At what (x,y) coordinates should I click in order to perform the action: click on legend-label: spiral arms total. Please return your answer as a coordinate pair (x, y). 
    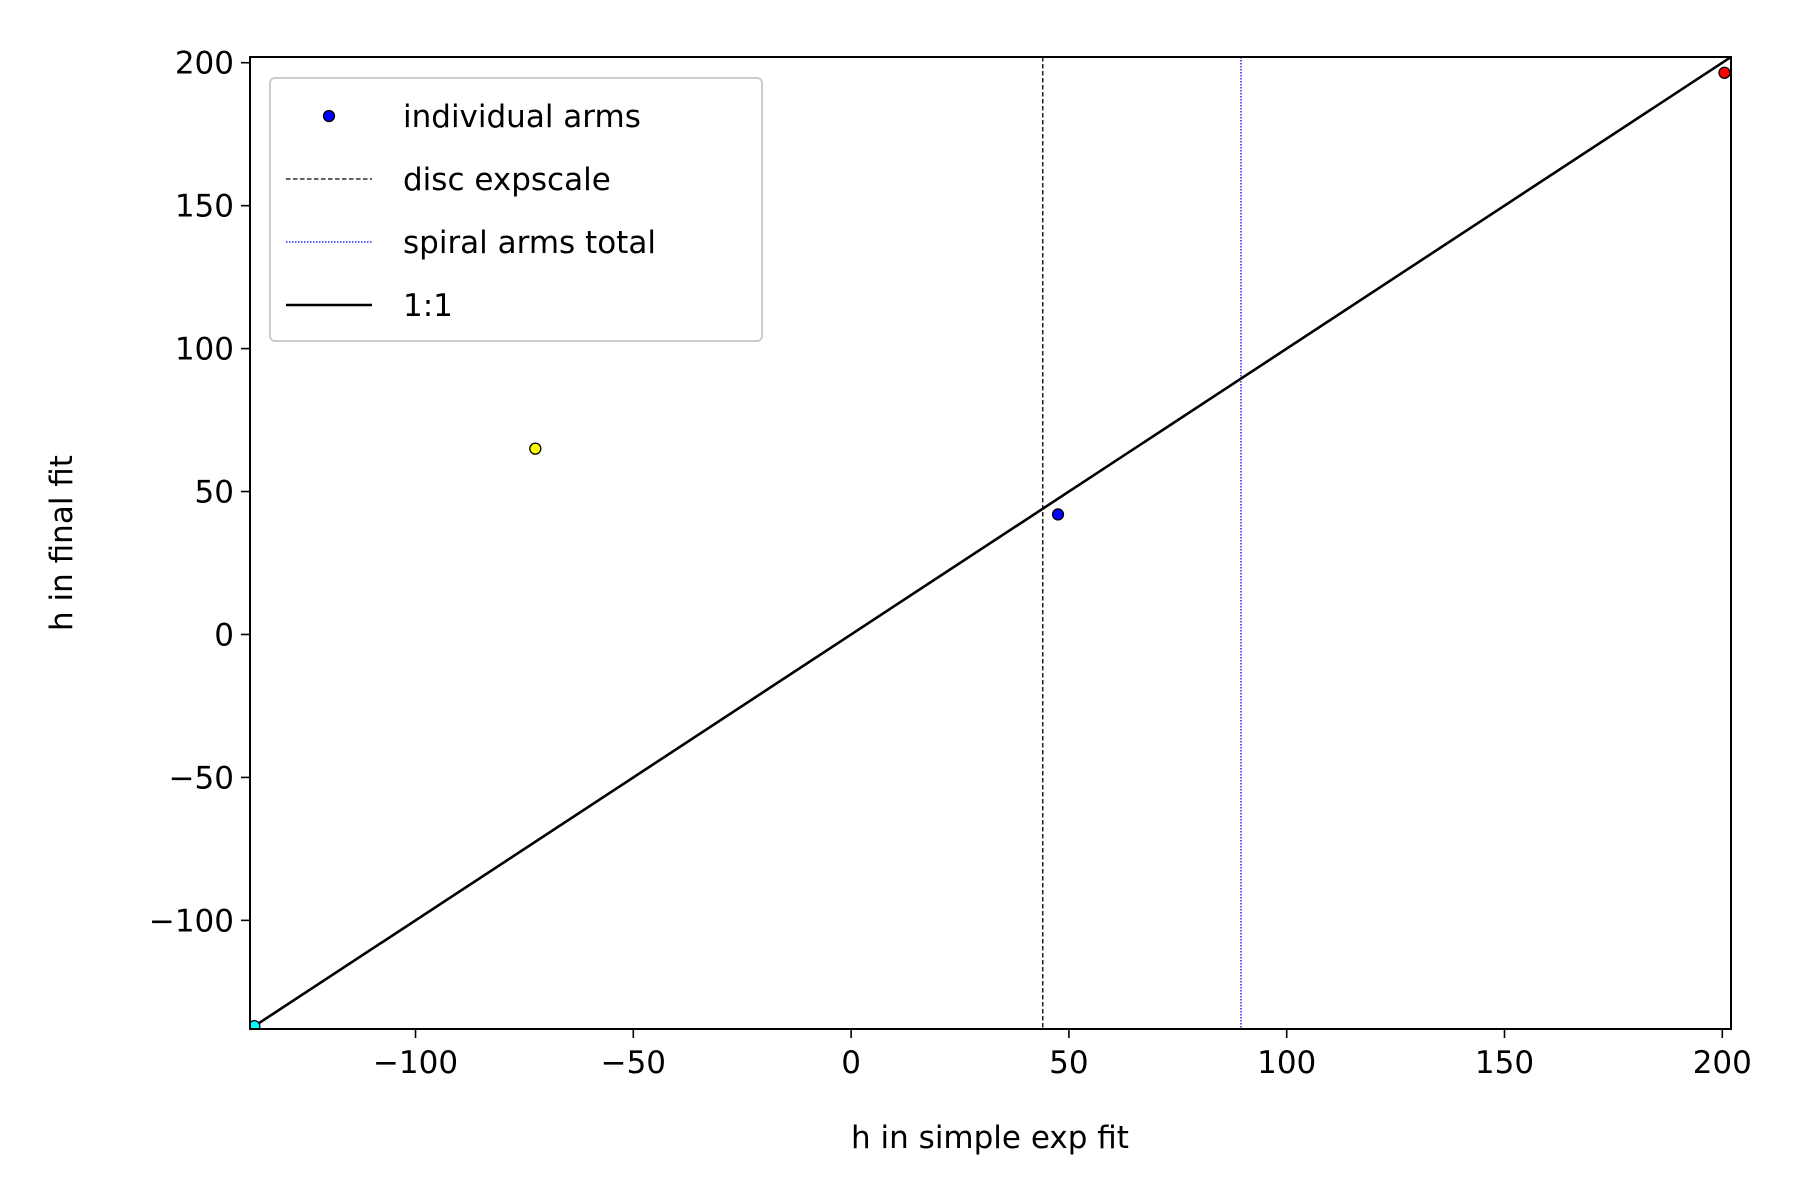
    Looking at the image, I should click on (529, 243).